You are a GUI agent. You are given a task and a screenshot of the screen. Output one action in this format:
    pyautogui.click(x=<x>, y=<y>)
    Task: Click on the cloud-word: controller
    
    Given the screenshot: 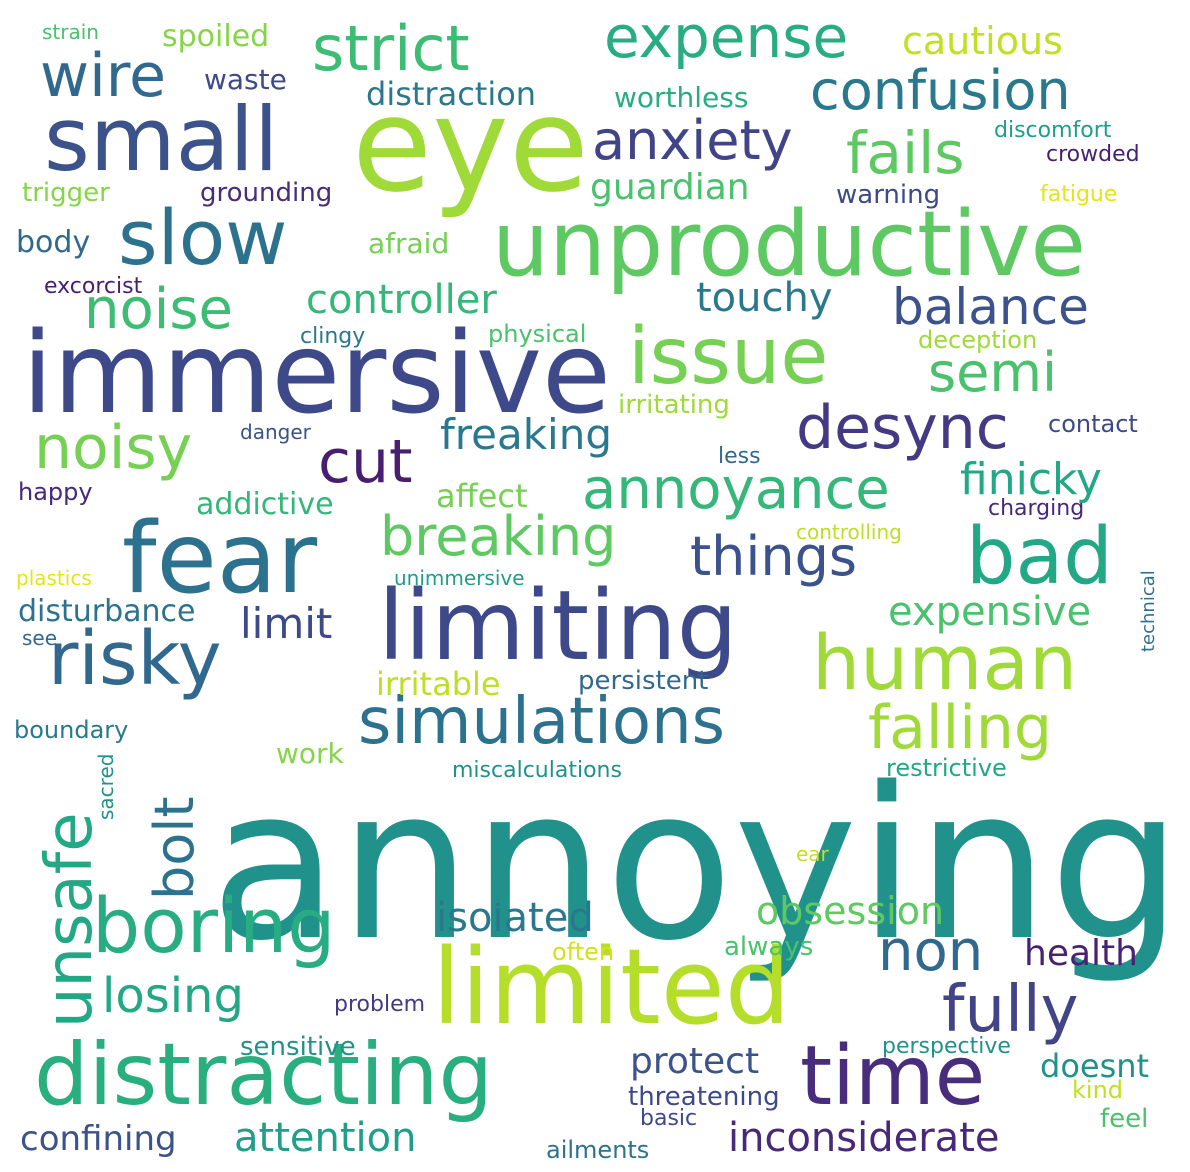 What is the action you would take?
    pyautogui.click(x=401, y=300)
    